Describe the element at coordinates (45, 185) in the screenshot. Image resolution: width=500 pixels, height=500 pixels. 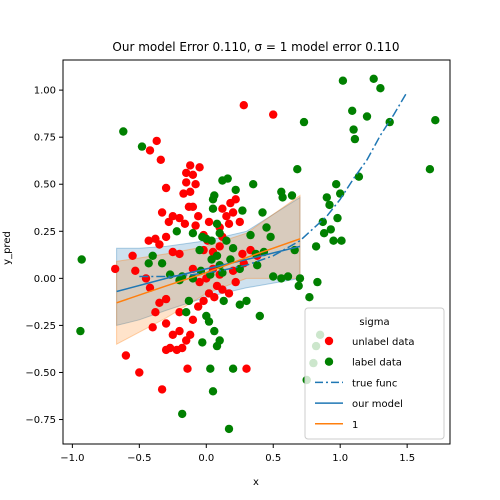
I see `y-tick-label: 0.50` at that location.